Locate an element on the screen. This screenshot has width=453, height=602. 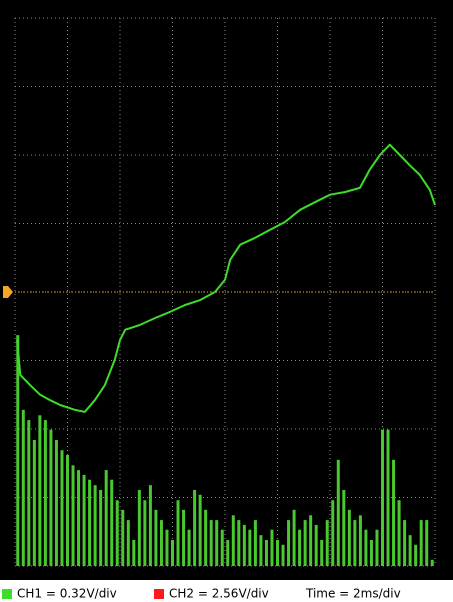
time-label: Time = 2ms/div is located at coordinates (353, 594).